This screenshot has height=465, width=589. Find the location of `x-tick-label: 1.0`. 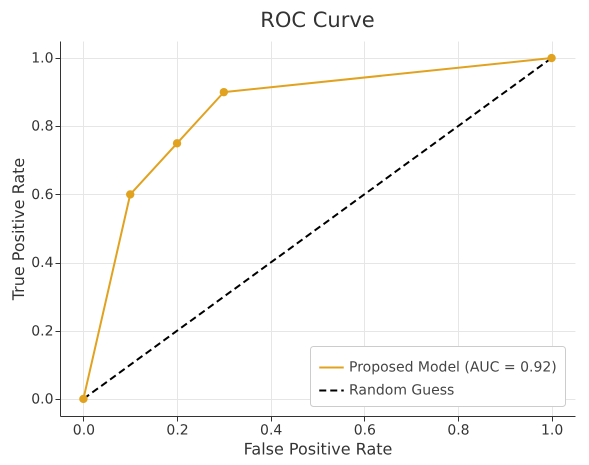

x-tick-label: 1.0 is located at coordinates (552, 430).